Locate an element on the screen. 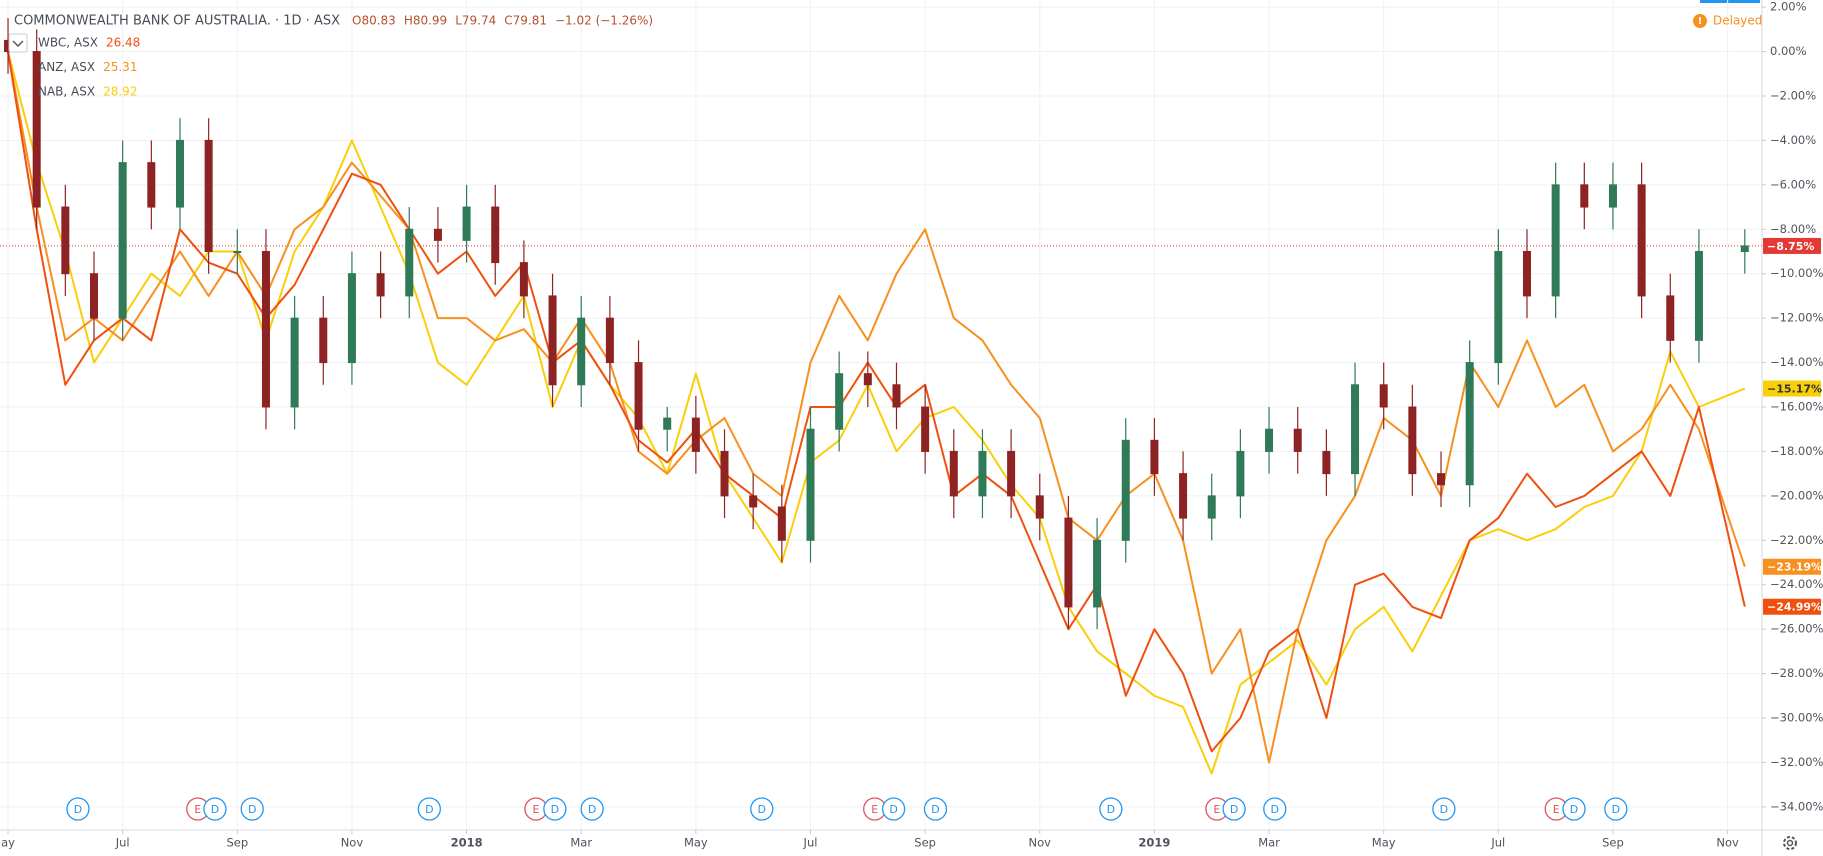 Image resolution: width=1823 pixels, height=856 pixels. y-tick-label: −6.00% is located at coordinates (1793, 184).